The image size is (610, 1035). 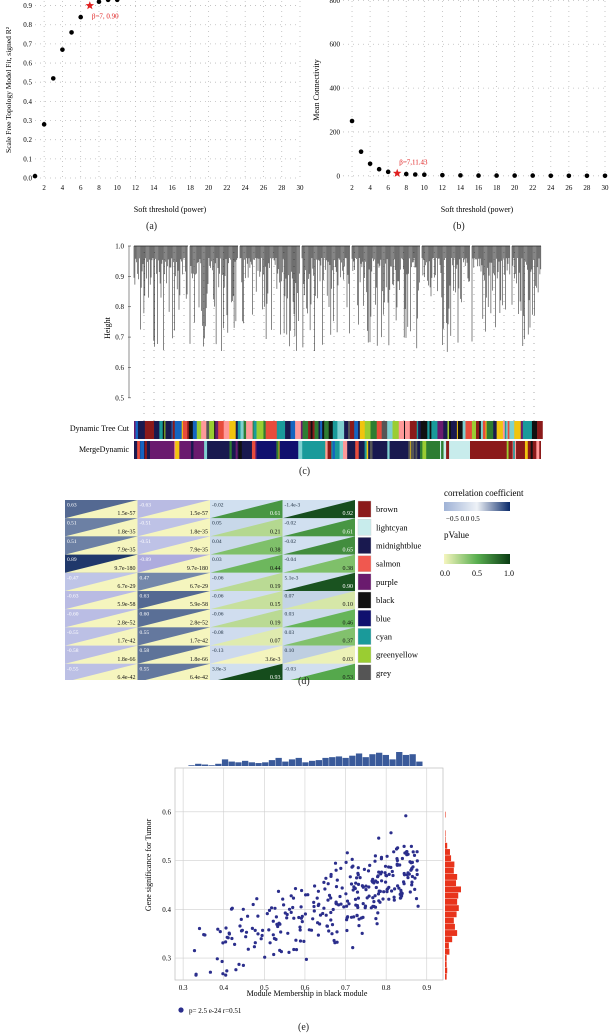 I want to click on pvalue-label: 0.15, so click(x=275, y=605).